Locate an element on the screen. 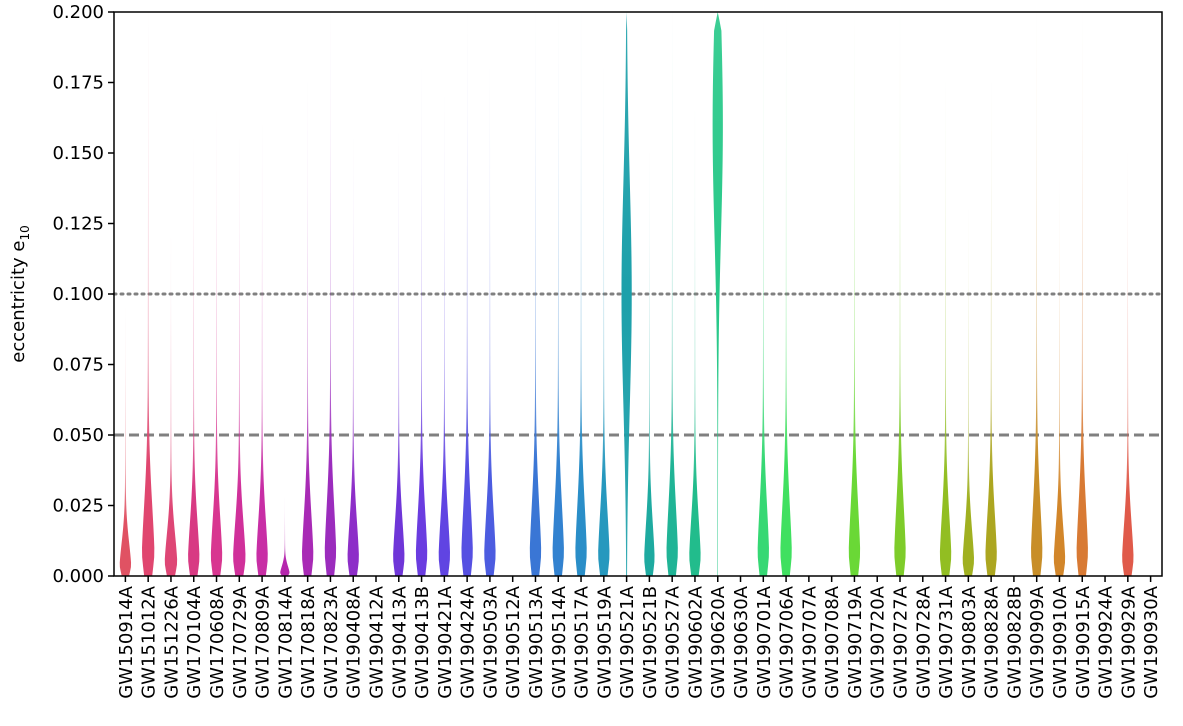 This screenshot has height=726, width=1183. x-tick-label: GW190708A is located at coordinates (832, 641).